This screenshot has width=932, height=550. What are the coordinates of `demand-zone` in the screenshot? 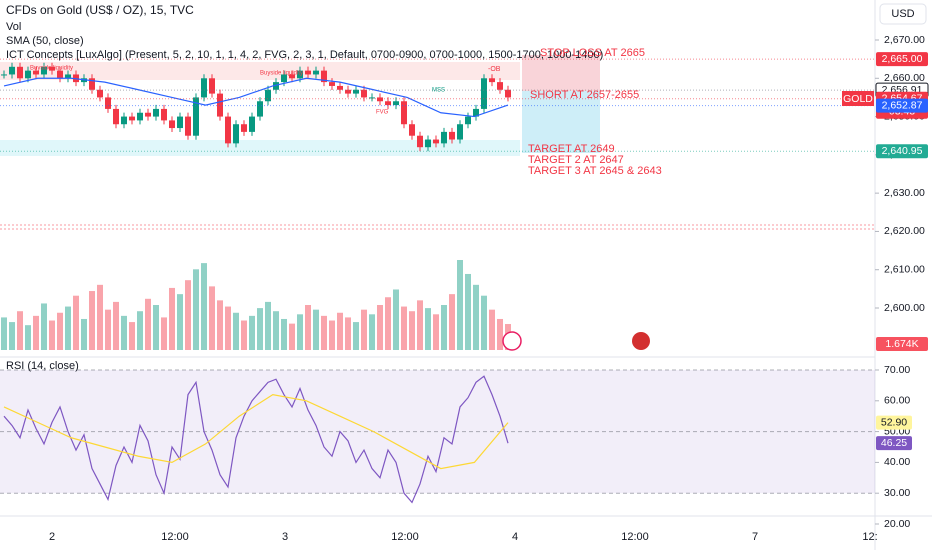 It's located at (260, 148).